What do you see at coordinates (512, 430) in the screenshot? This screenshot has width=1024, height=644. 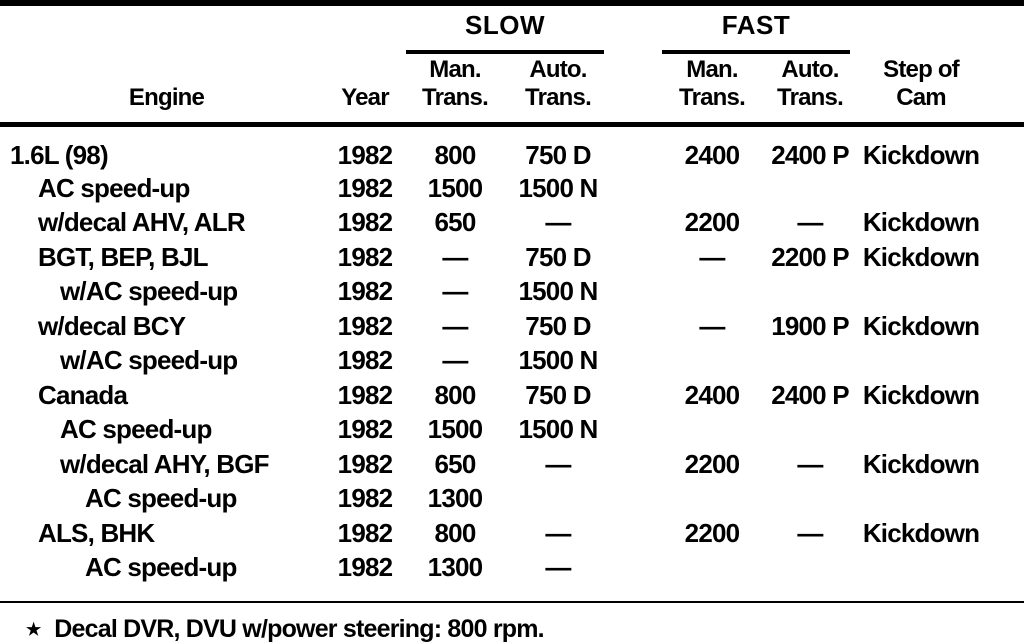 I see `table-row: AC speed-up 1982 1500 1500 N` at bounding box center [512, 430].